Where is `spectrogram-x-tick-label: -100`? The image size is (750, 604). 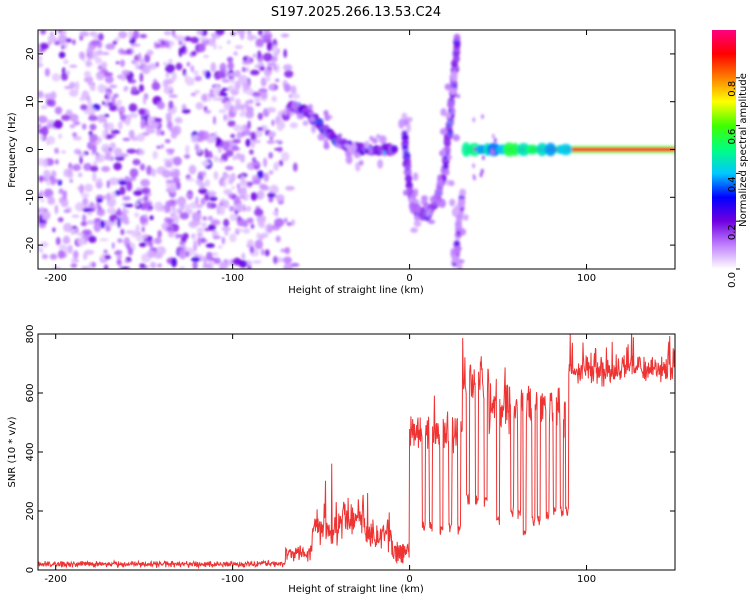 spectrogram-x-tick-label: -100 is located at coordinates (232, 278).